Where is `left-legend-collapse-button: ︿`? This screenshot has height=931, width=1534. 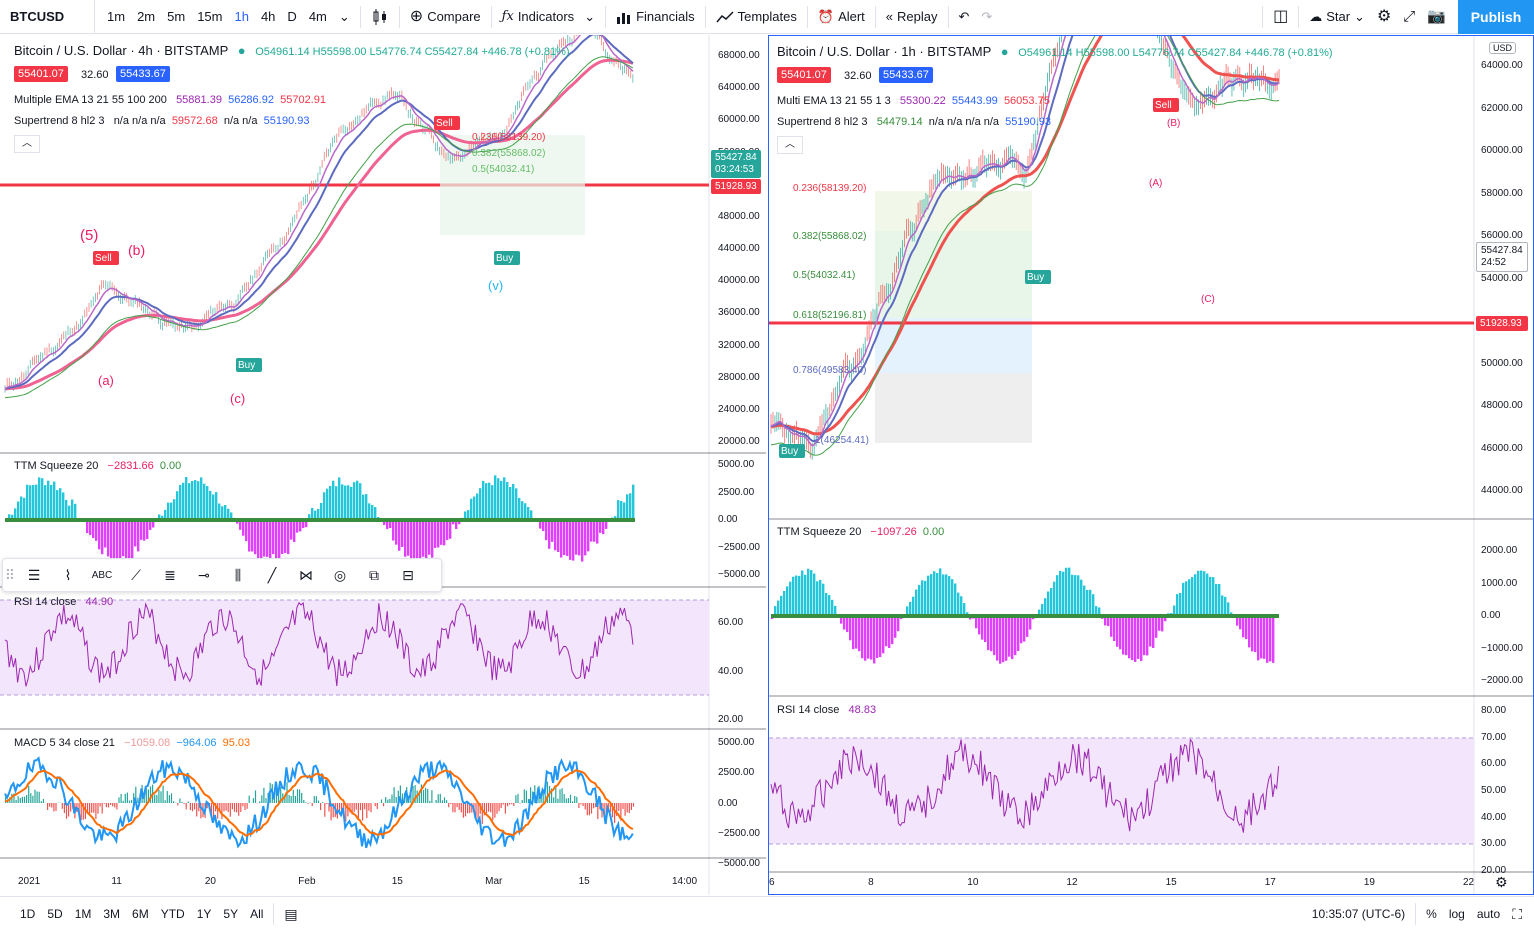 left-legend-collapse-button: ︿ is located at coordinates (27, 144).